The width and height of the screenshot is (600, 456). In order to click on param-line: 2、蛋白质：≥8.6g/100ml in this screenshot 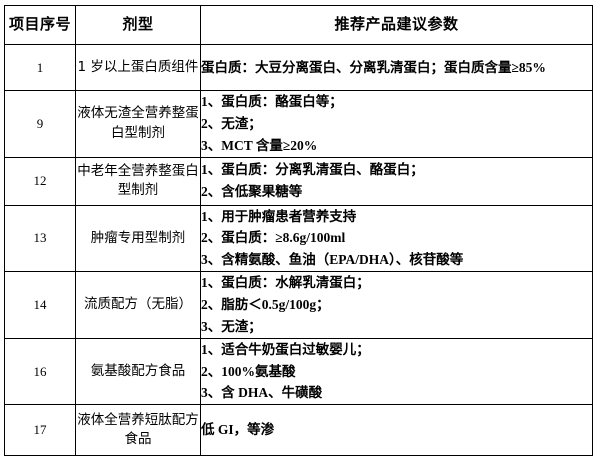, I will do `click(273, 238)`.